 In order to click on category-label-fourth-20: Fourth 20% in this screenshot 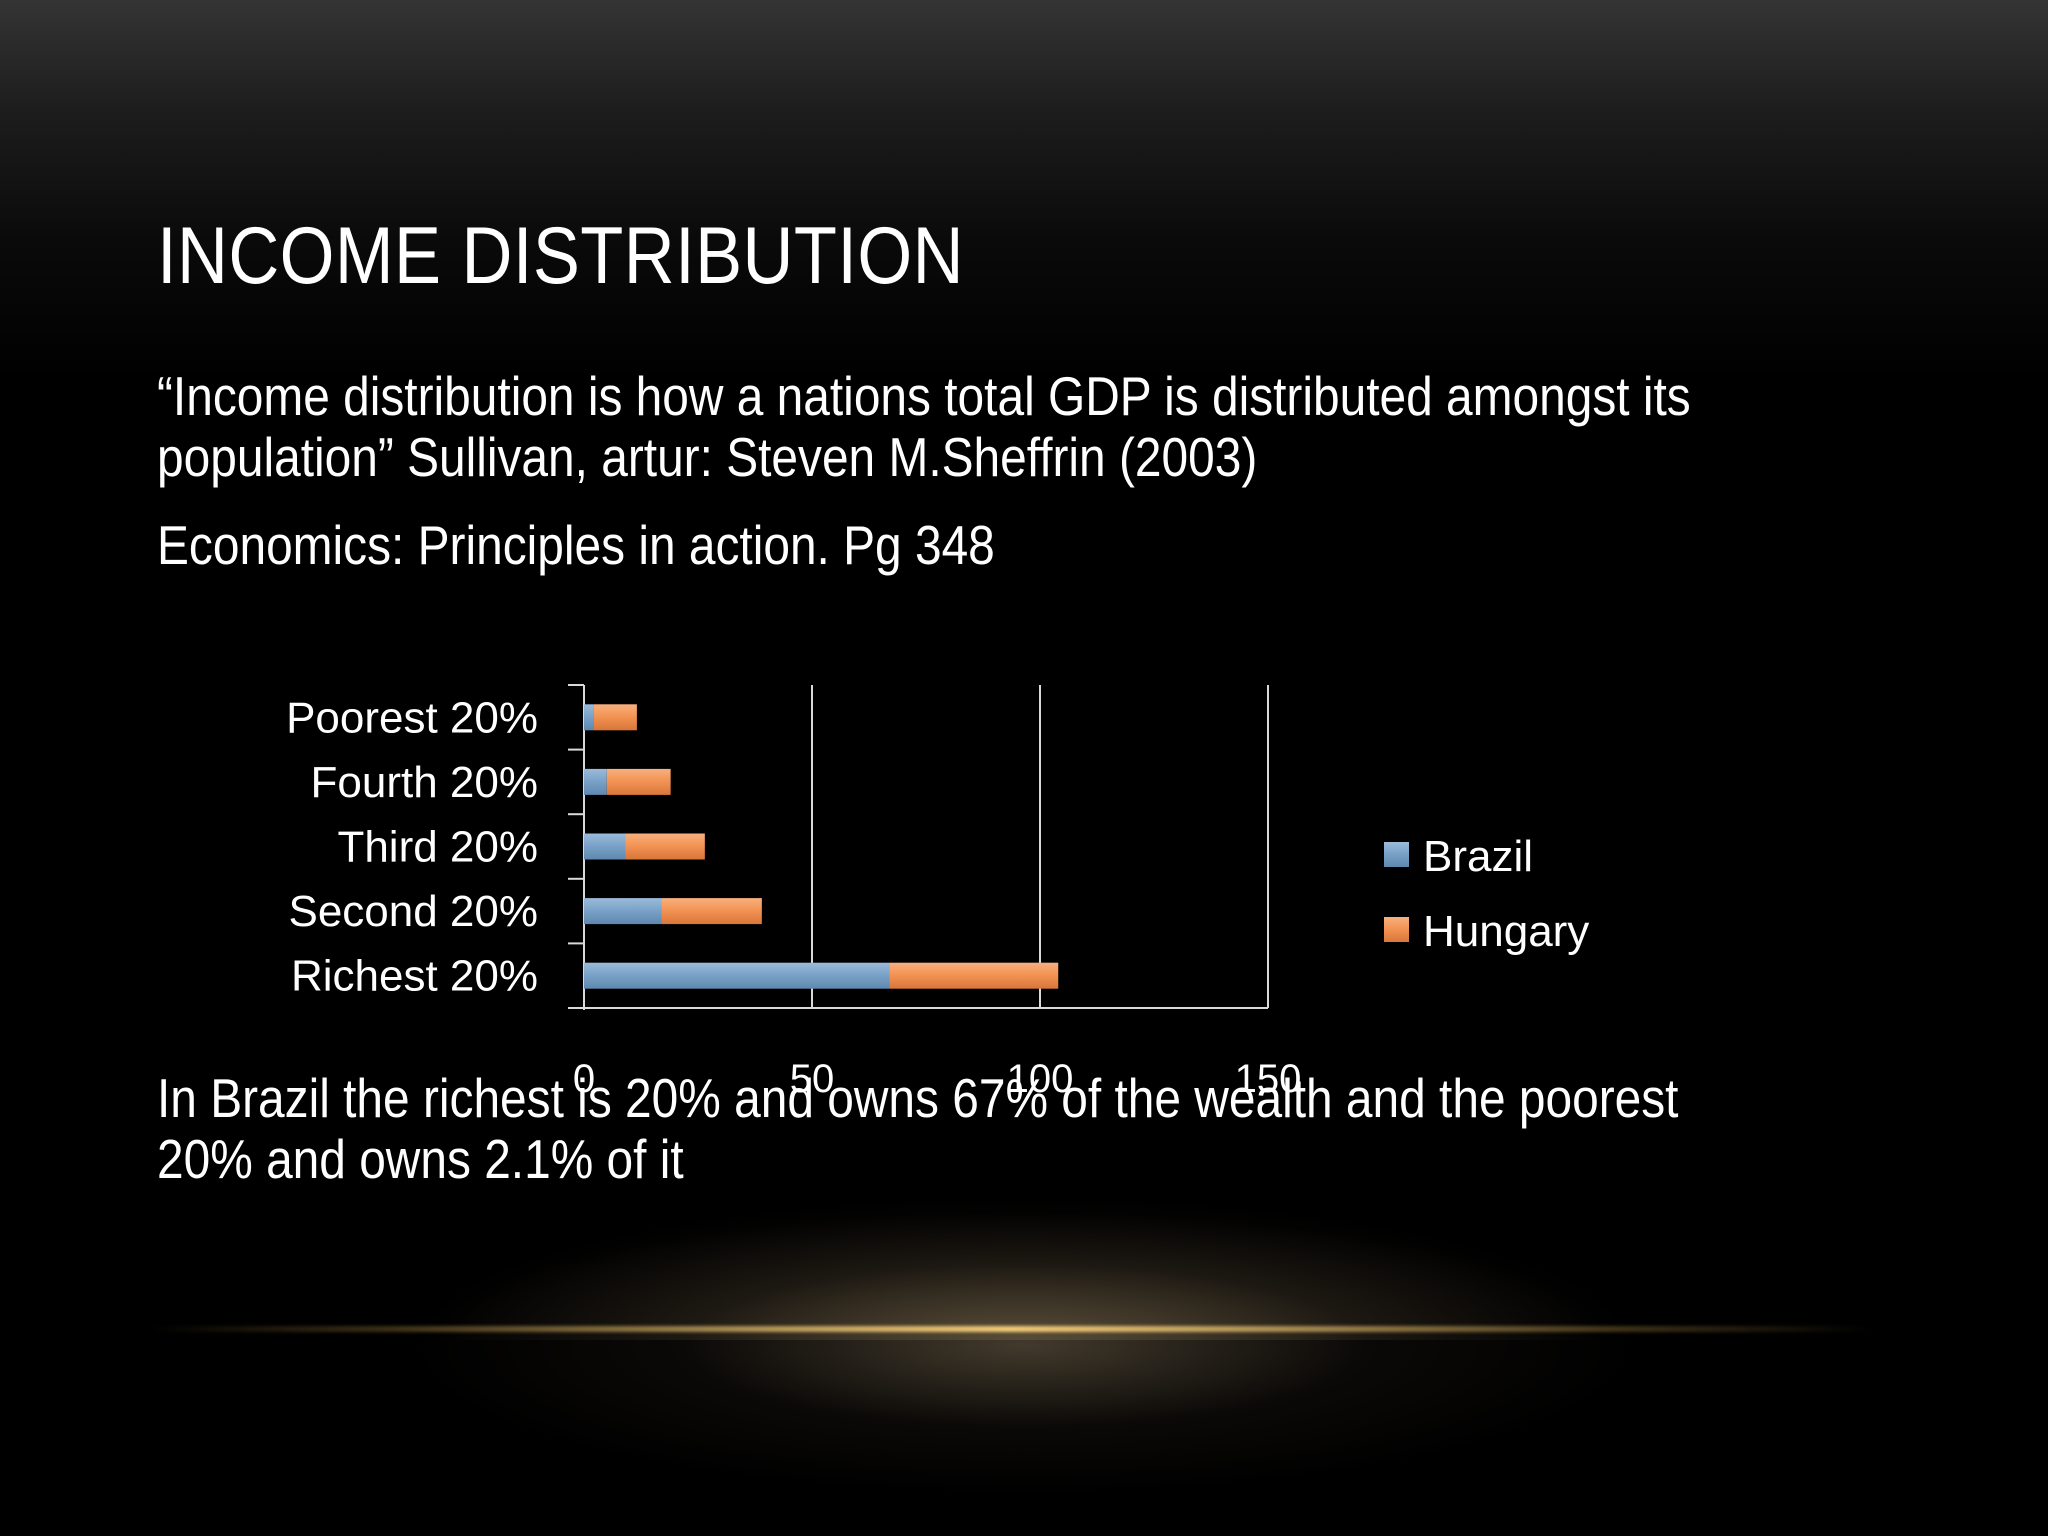, I will do `click(424, 782)`.